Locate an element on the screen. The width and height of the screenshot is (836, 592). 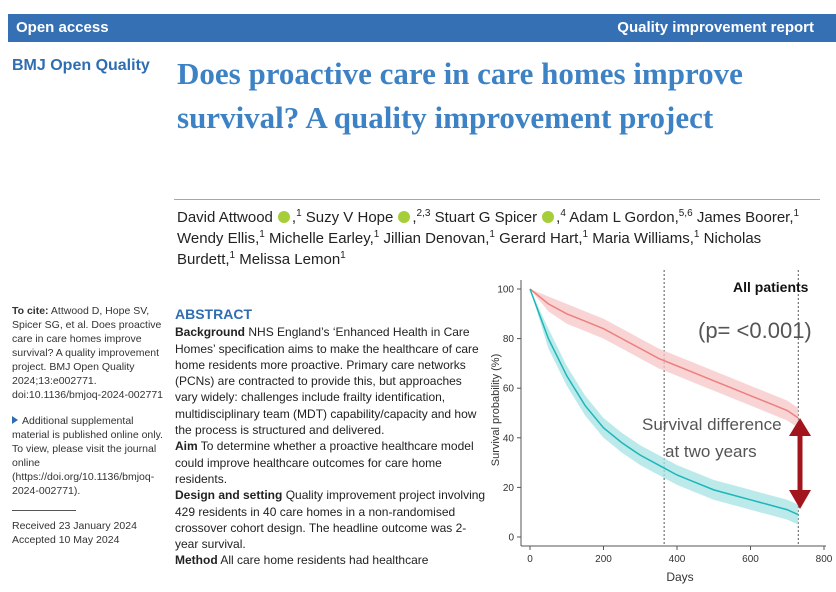
x-axis-label: Days is located at coordinates (679, 577).